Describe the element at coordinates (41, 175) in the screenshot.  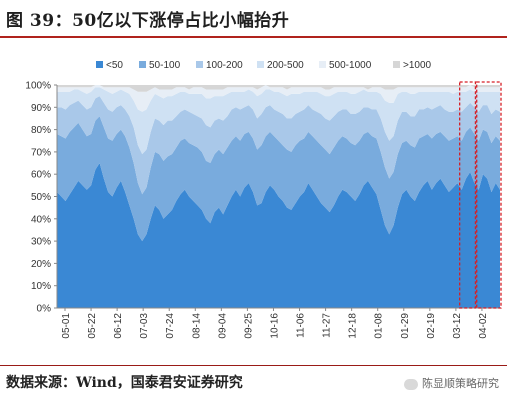
I see `y-tick-label: 60%` at that location.